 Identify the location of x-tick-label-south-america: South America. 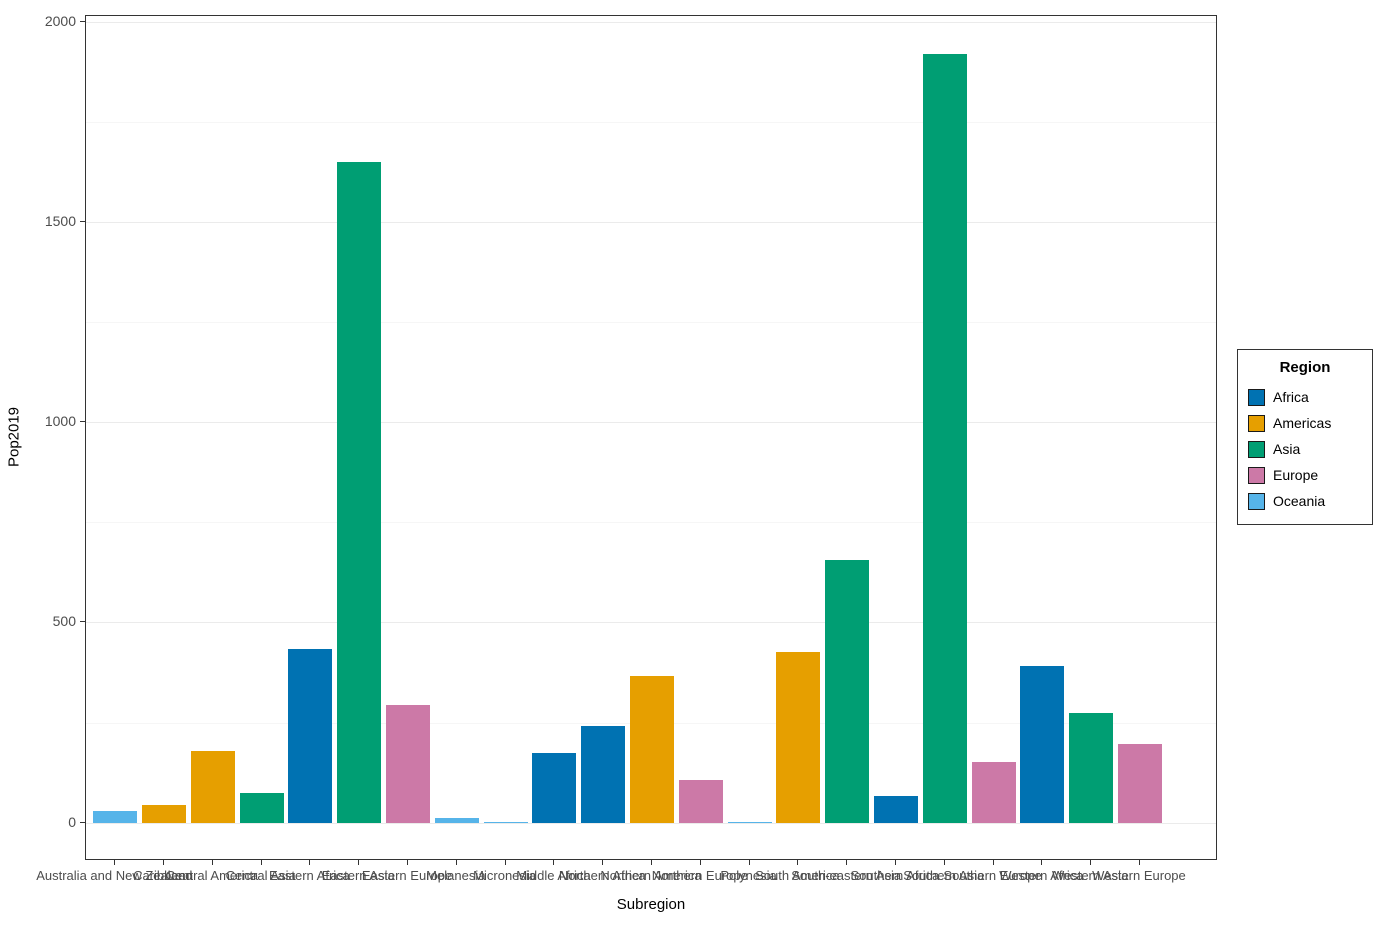
(797, 875).